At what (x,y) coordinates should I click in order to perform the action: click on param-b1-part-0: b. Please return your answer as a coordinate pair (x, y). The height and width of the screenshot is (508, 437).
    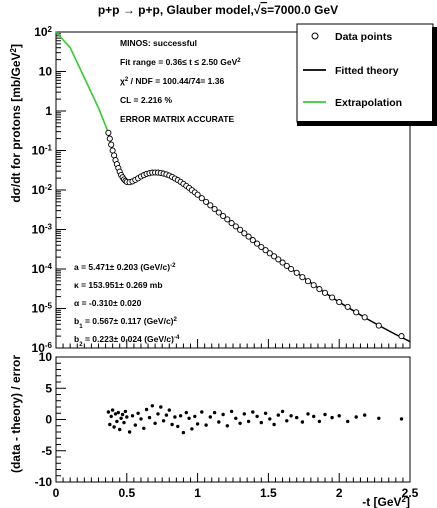
    Looking at the image, I should click on (76, 321).